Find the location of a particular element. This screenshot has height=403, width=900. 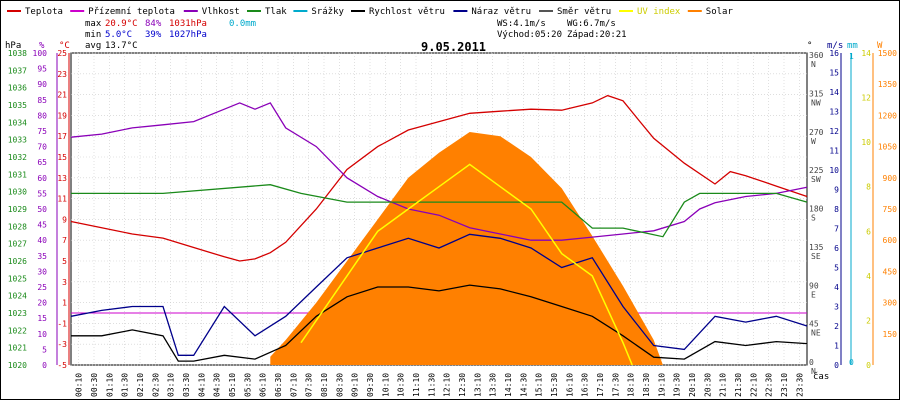

humidity-axis-tick-20: 0 is located at coordinates (44, 365).